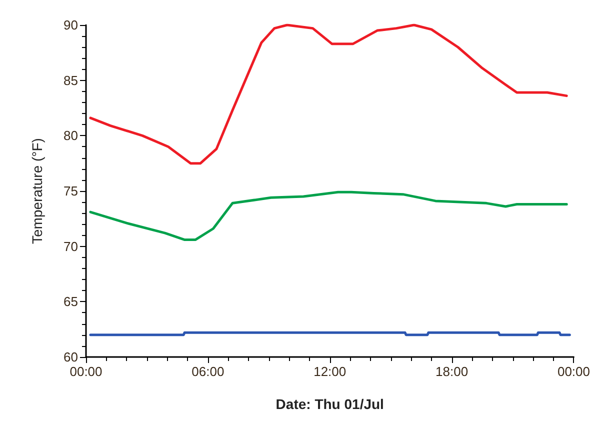 The image size is (601, 438). Describe the element at coordinates (71, 357) in the screenshot. I see `y-tick-label: 60` at that location.